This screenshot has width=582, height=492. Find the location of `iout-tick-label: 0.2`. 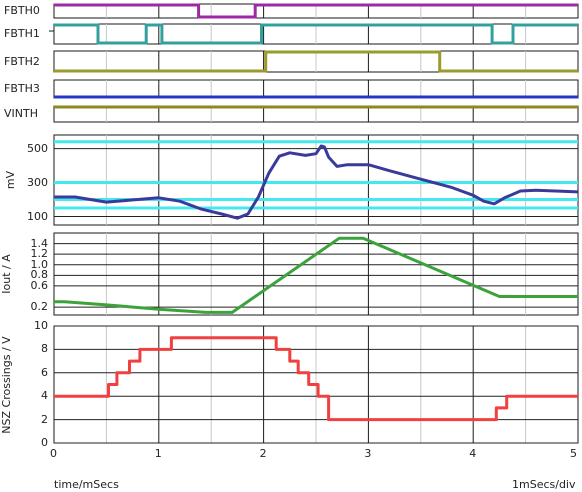

iout-tick-label: 0.2 is located at coordinates (39, 307).